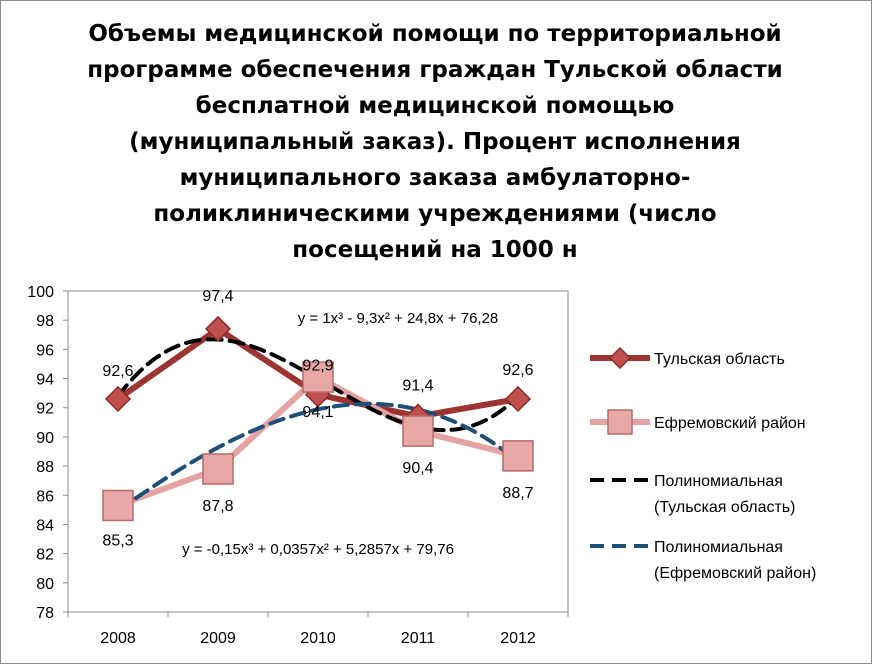 This screenshot has height=664, width=872. Describe the element at coordinates (730, 423) in the screenshot. I see `legend-label: Ефремовский район` at that location.